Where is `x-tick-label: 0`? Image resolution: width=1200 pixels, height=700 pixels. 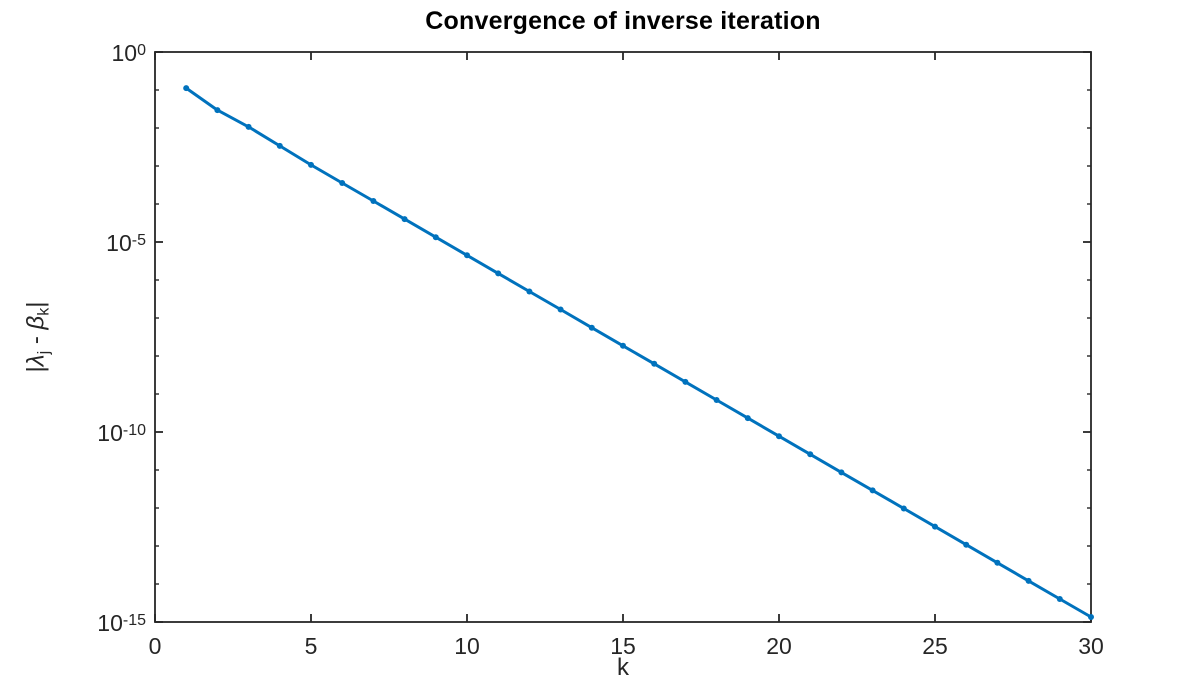
x-tick-label: 0 is located at coordinates (155, 646).